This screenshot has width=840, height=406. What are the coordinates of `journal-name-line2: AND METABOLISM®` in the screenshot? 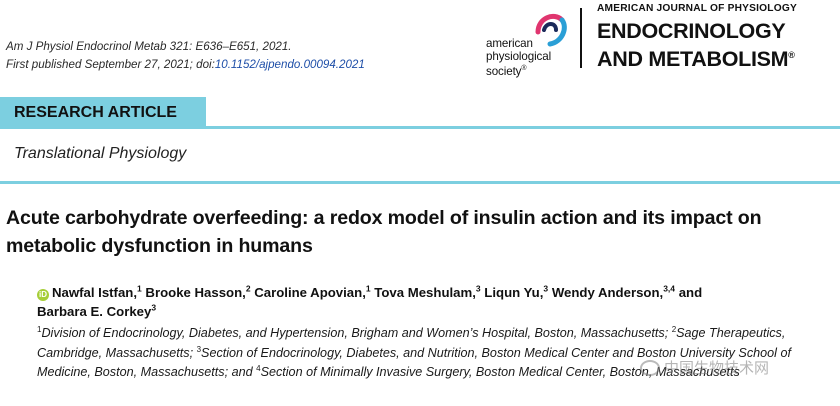 It's located at (696, 59).